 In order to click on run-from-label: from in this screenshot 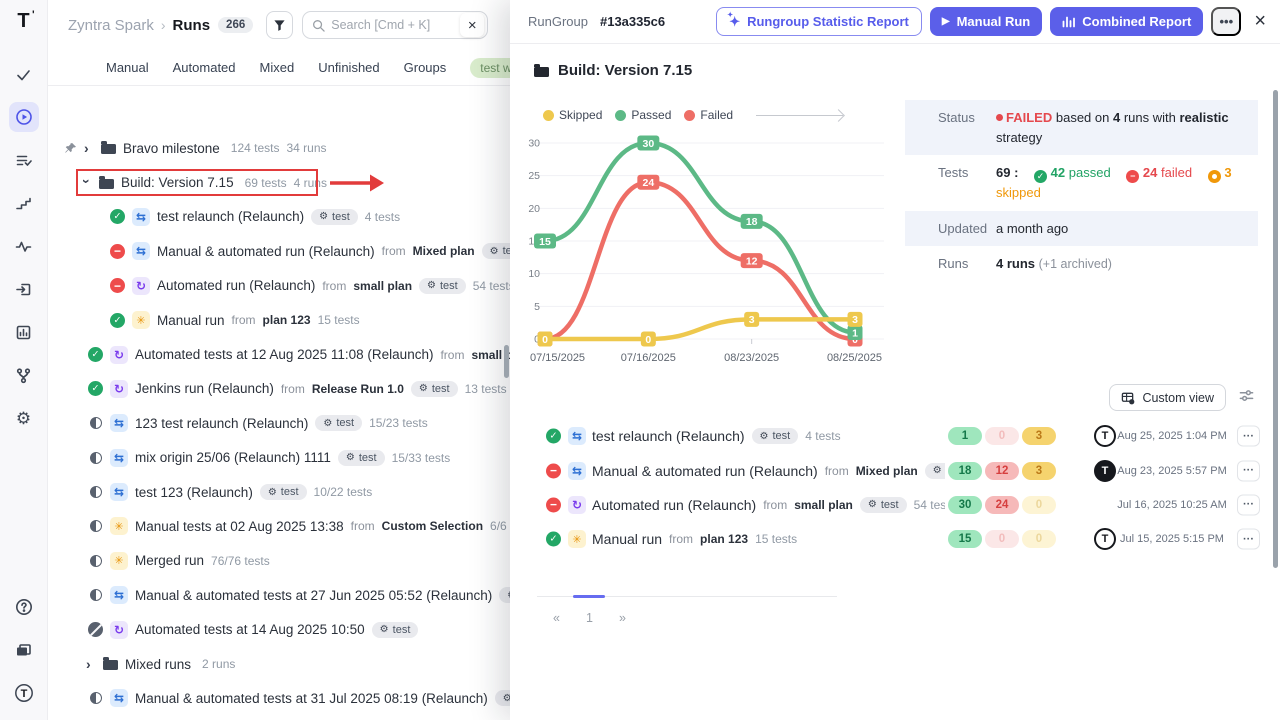, I will do `click(243, 320)`.